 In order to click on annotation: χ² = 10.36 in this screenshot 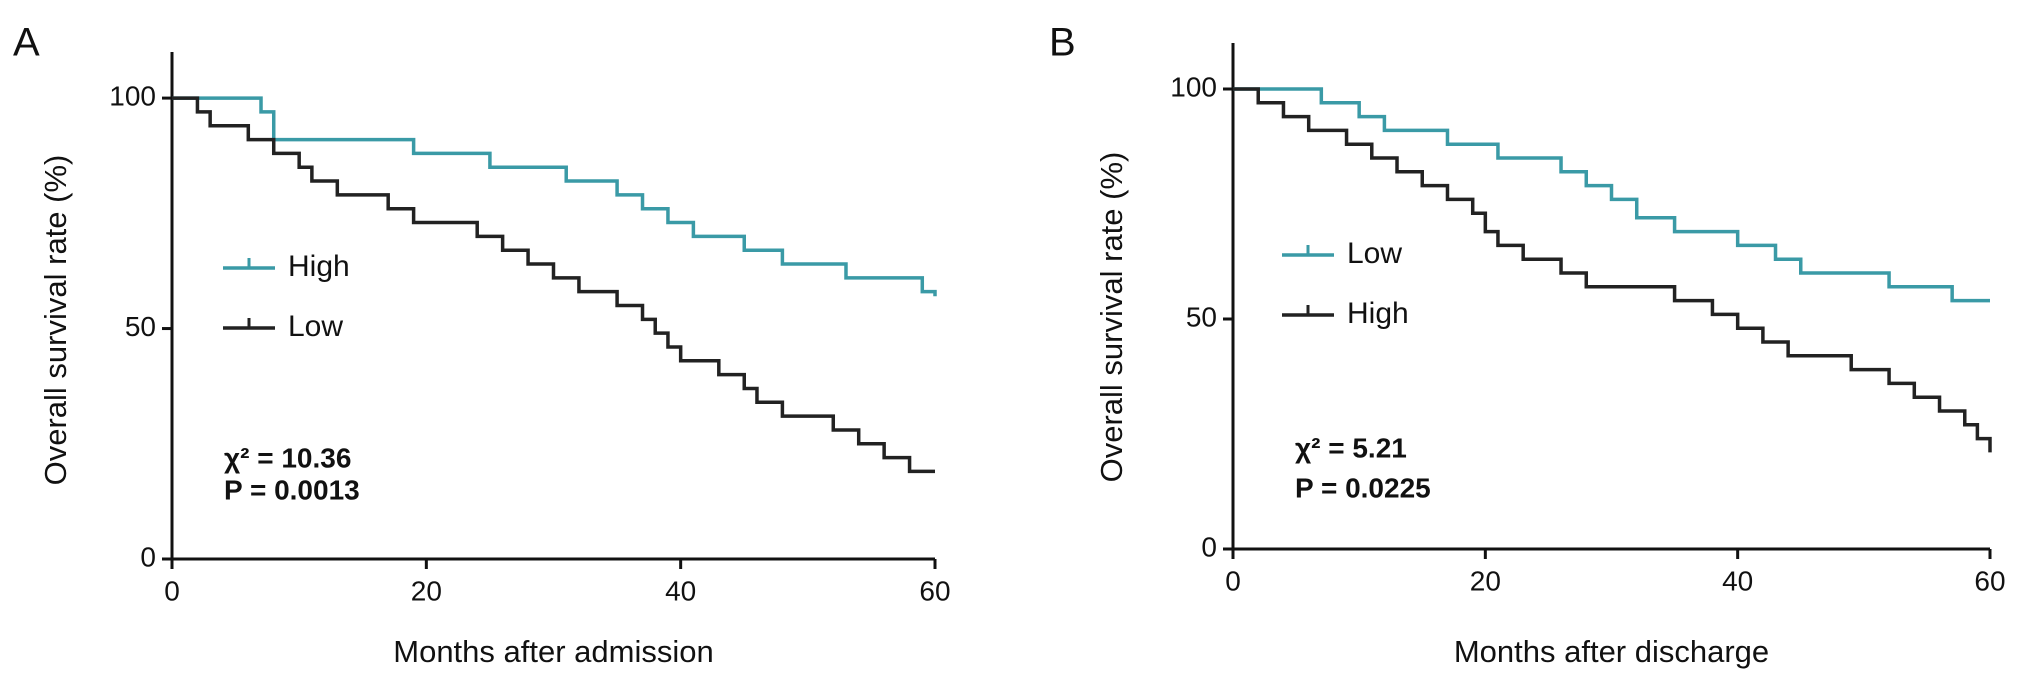, I will do `click(287, 457)`.